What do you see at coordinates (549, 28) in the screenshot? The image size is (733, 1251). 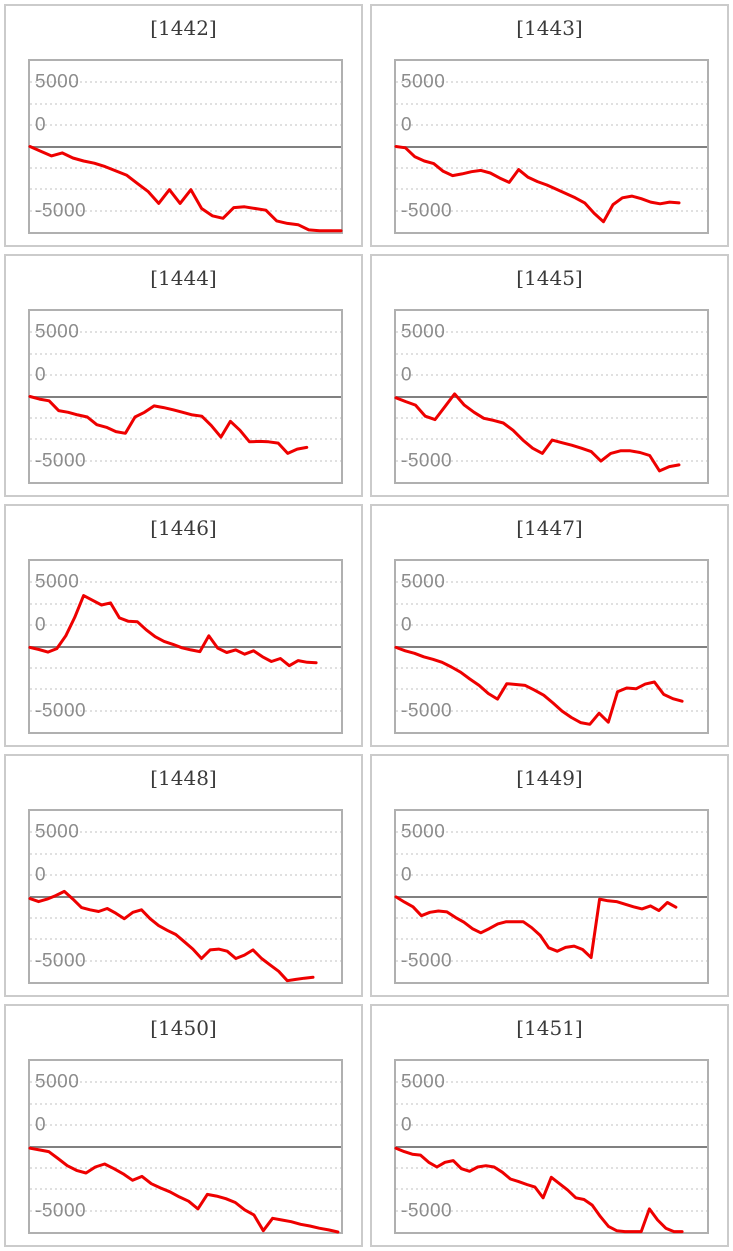 I see `chart-title: [1443]` at bounding box center [549, 28].